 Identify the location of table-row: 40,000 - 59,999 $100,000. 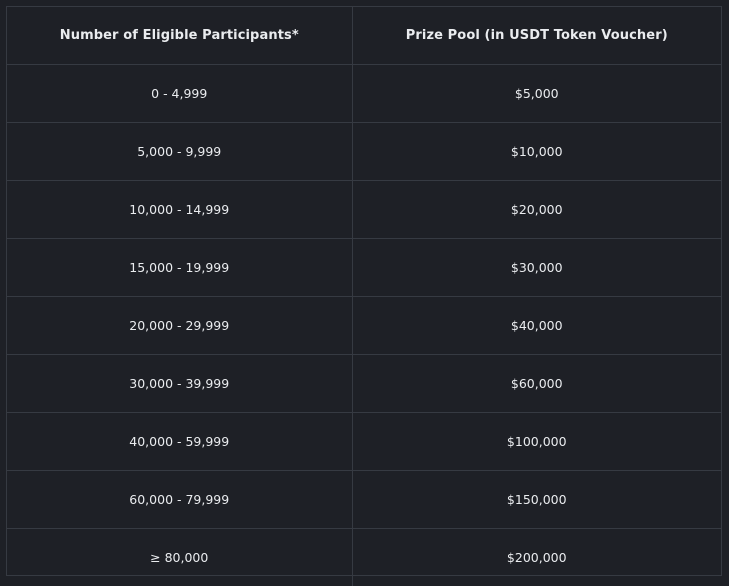
(364, 442).